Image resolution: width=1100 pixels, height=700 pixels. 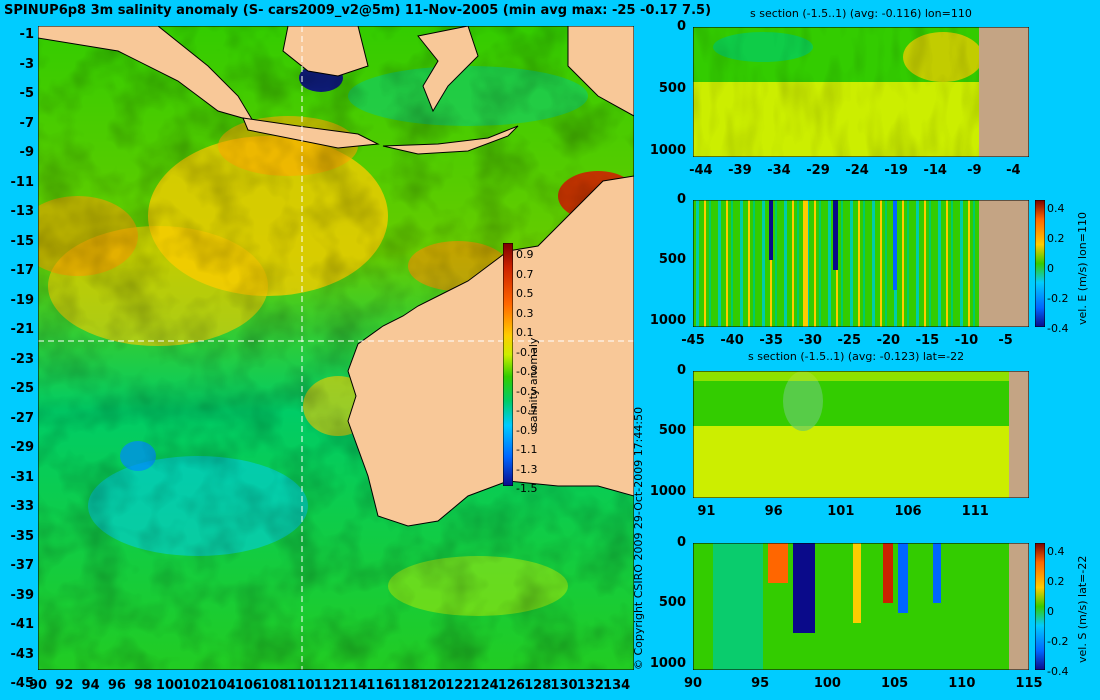 What do you see at coordinates (896, 170) in the screenshot?
I see `section-x-tick-label: -19` at bounding box center [896, 170].